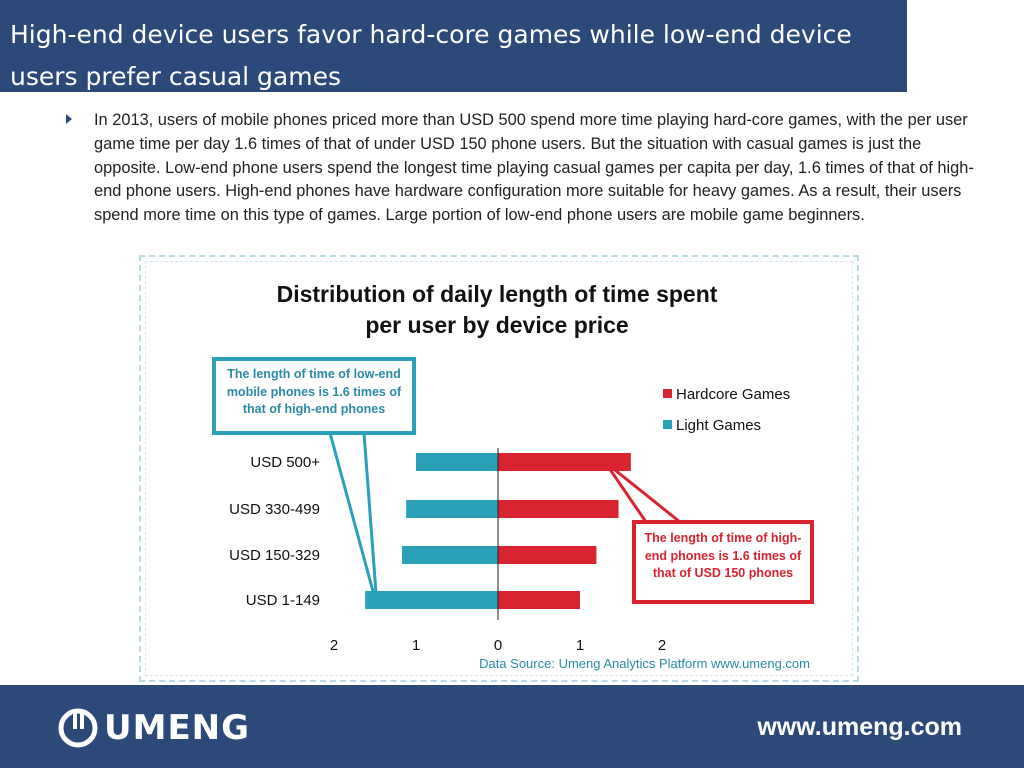  Describe the element at coordinates (274, 531) in the screenshot. I see `category-labels: USD 500+ USD 330-499 USD 150-329 USD 1-149` at that location.